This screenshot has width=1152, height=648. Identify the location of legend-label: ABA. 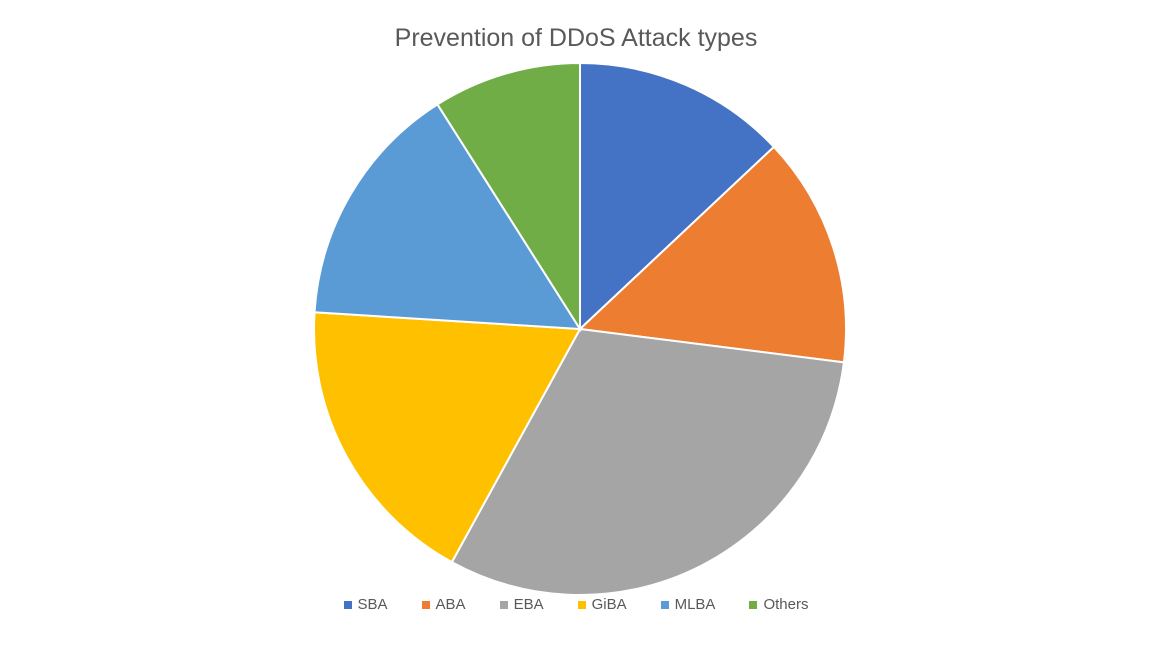
(450, 604).